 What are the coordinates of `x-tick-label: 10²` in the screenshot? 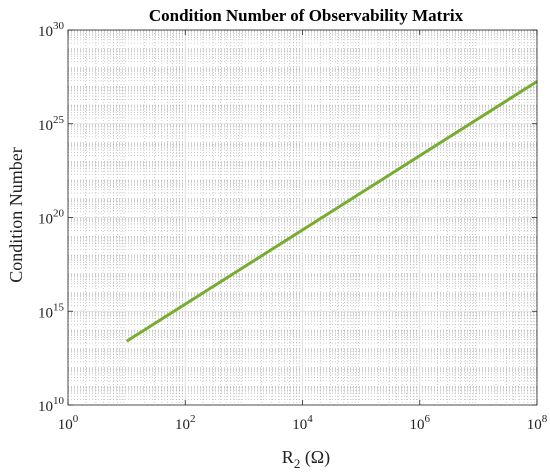 It's located at (185, 423).